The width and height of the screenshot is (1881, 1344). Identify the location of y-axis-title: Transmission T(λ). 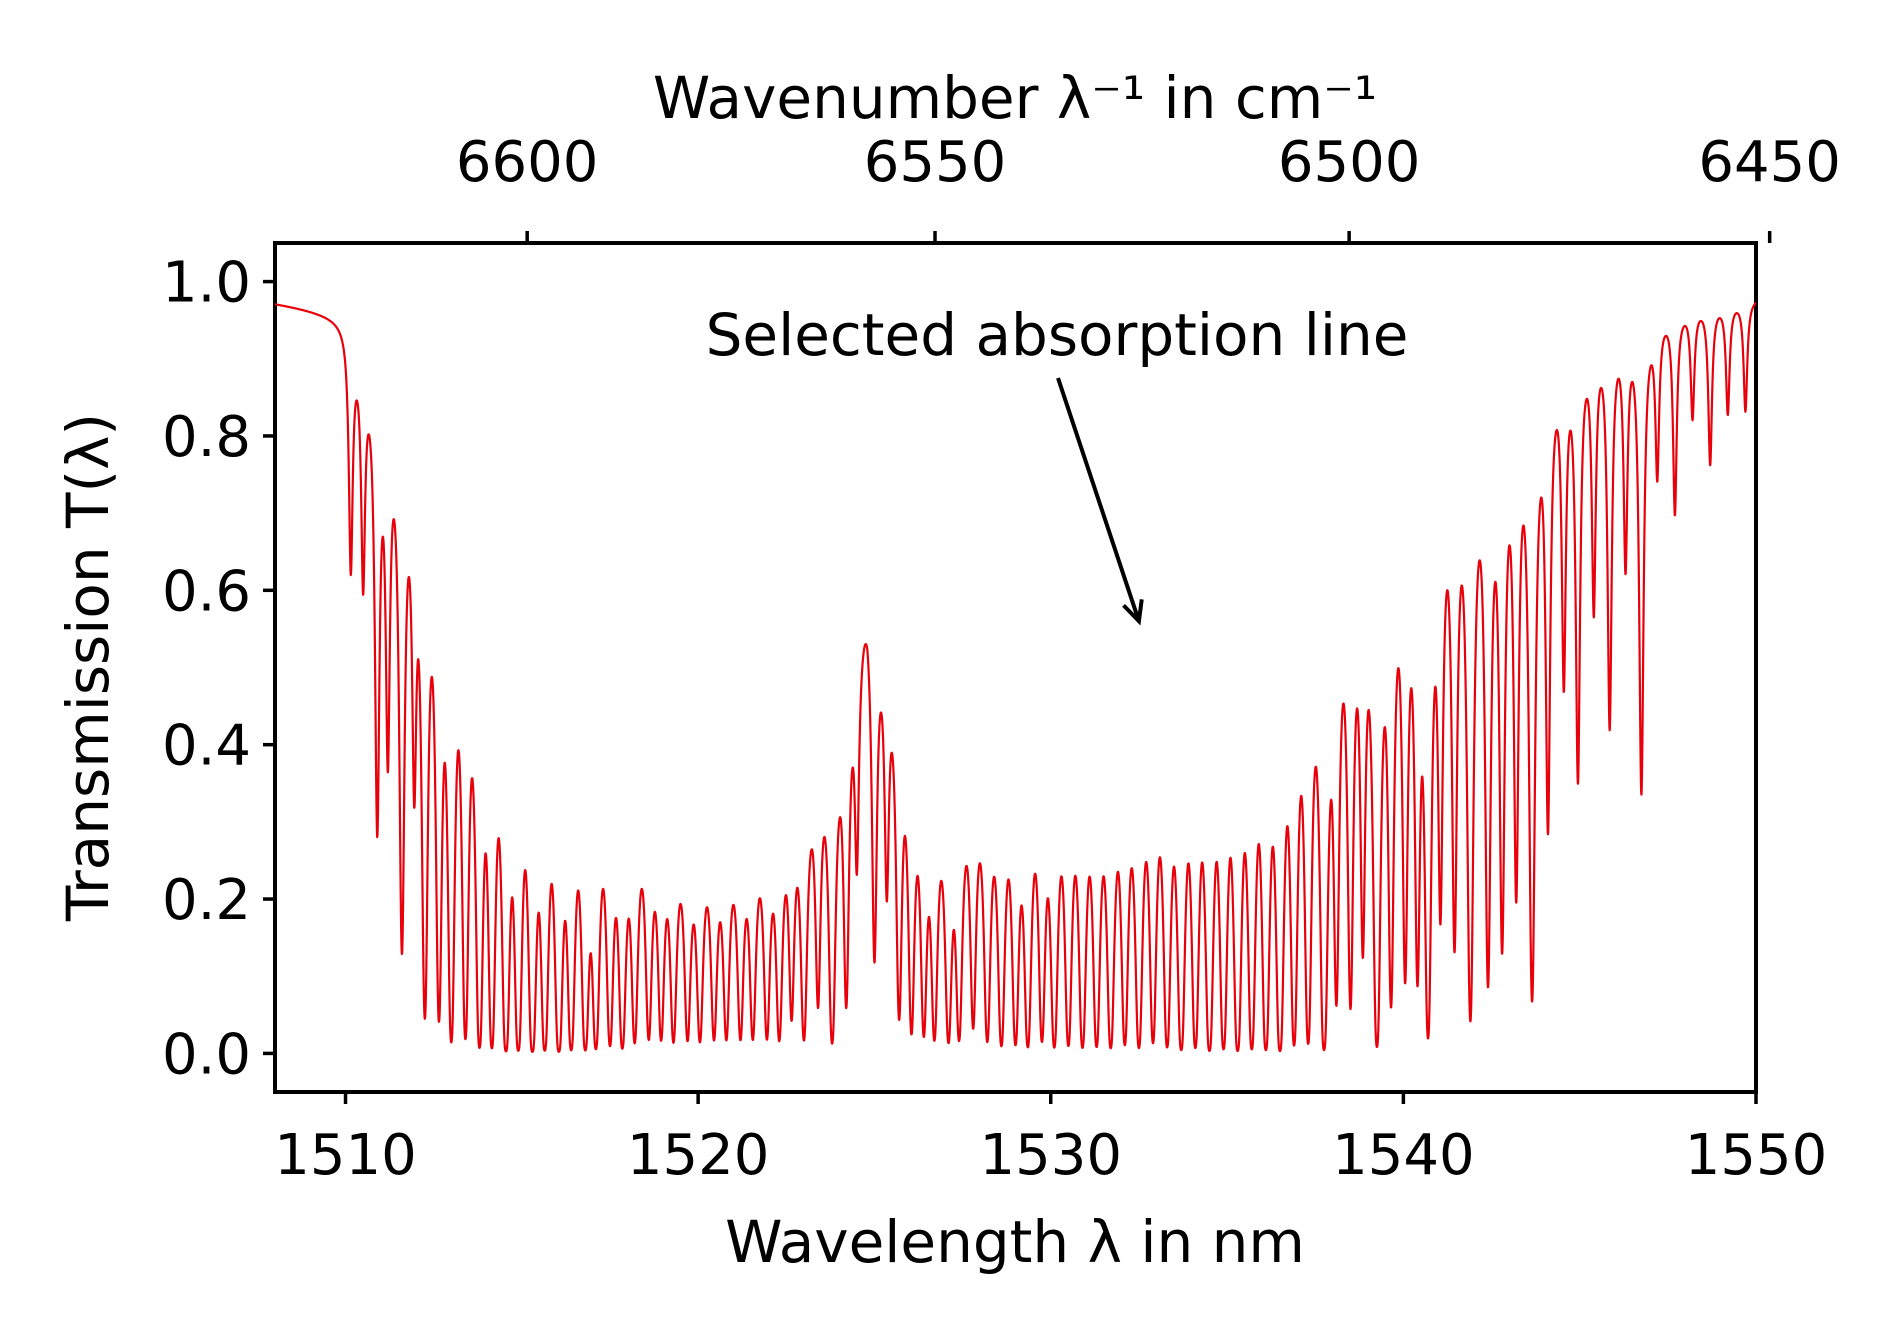
(88, 667).